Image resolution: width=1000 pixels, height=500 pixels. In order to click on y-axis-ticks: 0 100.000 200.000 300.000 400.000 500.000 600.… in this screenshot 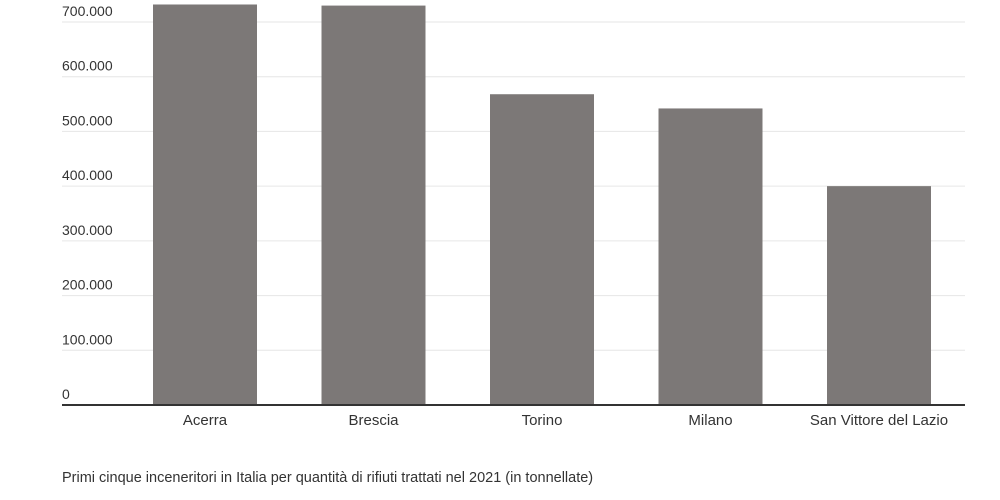, I will do `click(87, 202)`.